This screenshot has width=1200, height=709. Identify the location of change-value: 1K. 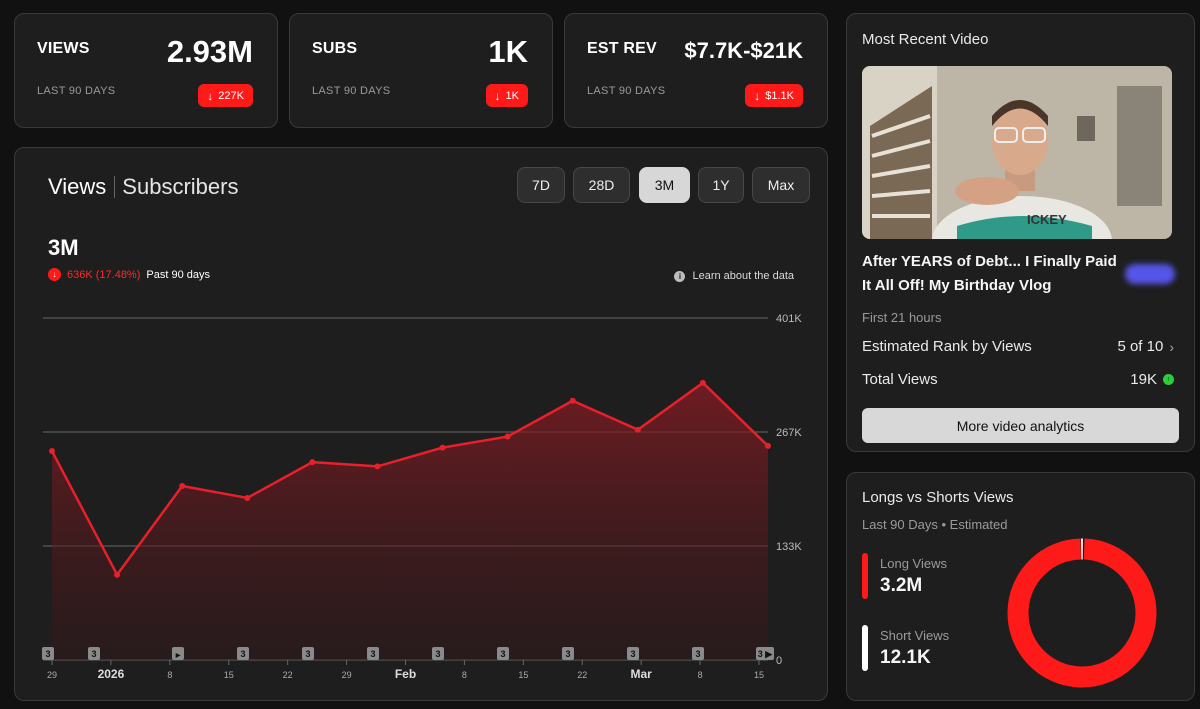
(512, 95).